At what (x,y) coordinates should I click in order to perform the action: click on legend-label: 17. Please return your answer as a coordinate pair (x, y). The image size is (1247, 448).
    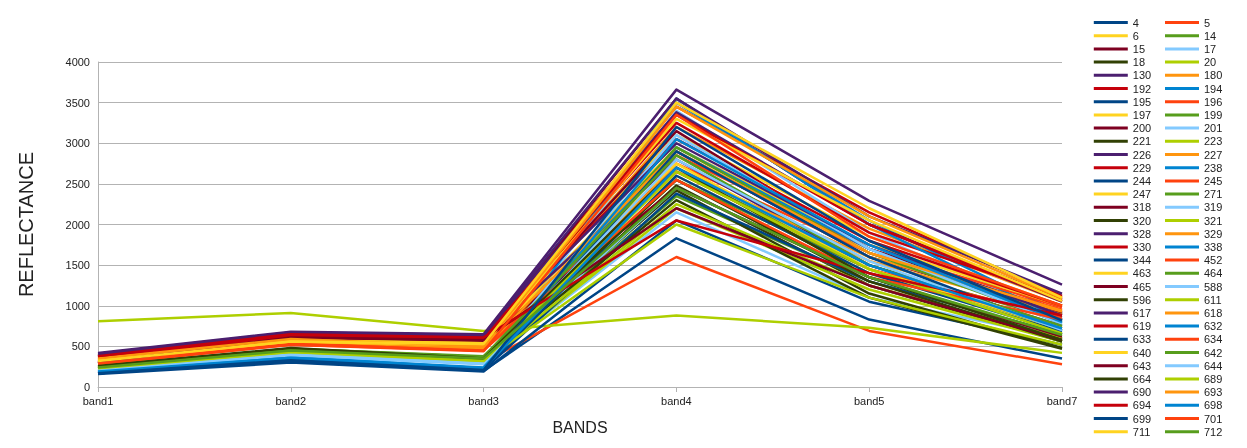
    Looking at the image, I should click on (1210, 48).